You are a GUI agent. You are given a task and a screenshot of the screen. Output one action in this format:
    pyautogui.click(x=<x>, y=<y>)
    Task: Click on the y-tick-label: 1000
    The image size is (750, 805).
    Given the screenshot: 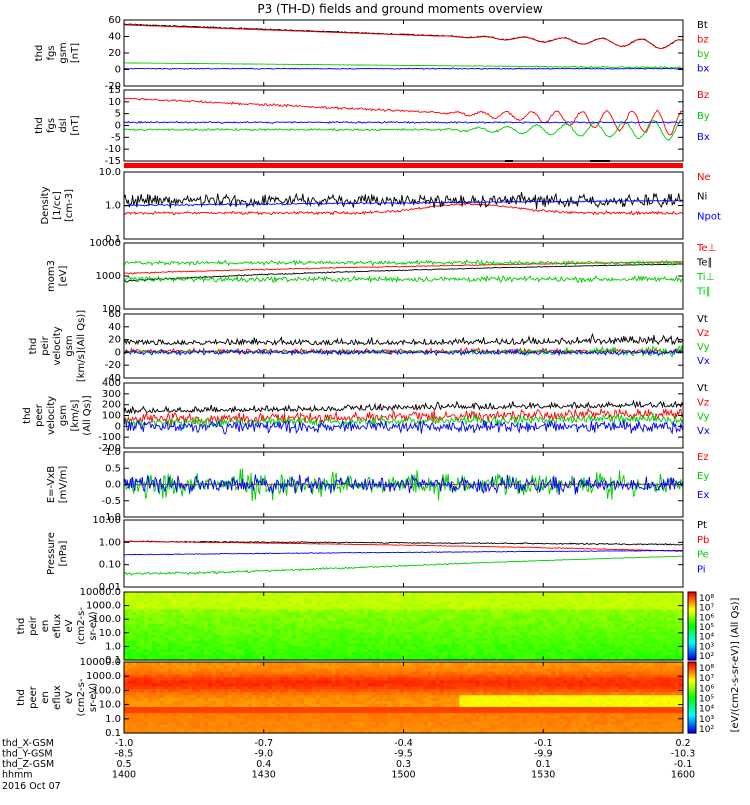 What is the action you would take?
    pyautogui.click(x=108, y=276)
    